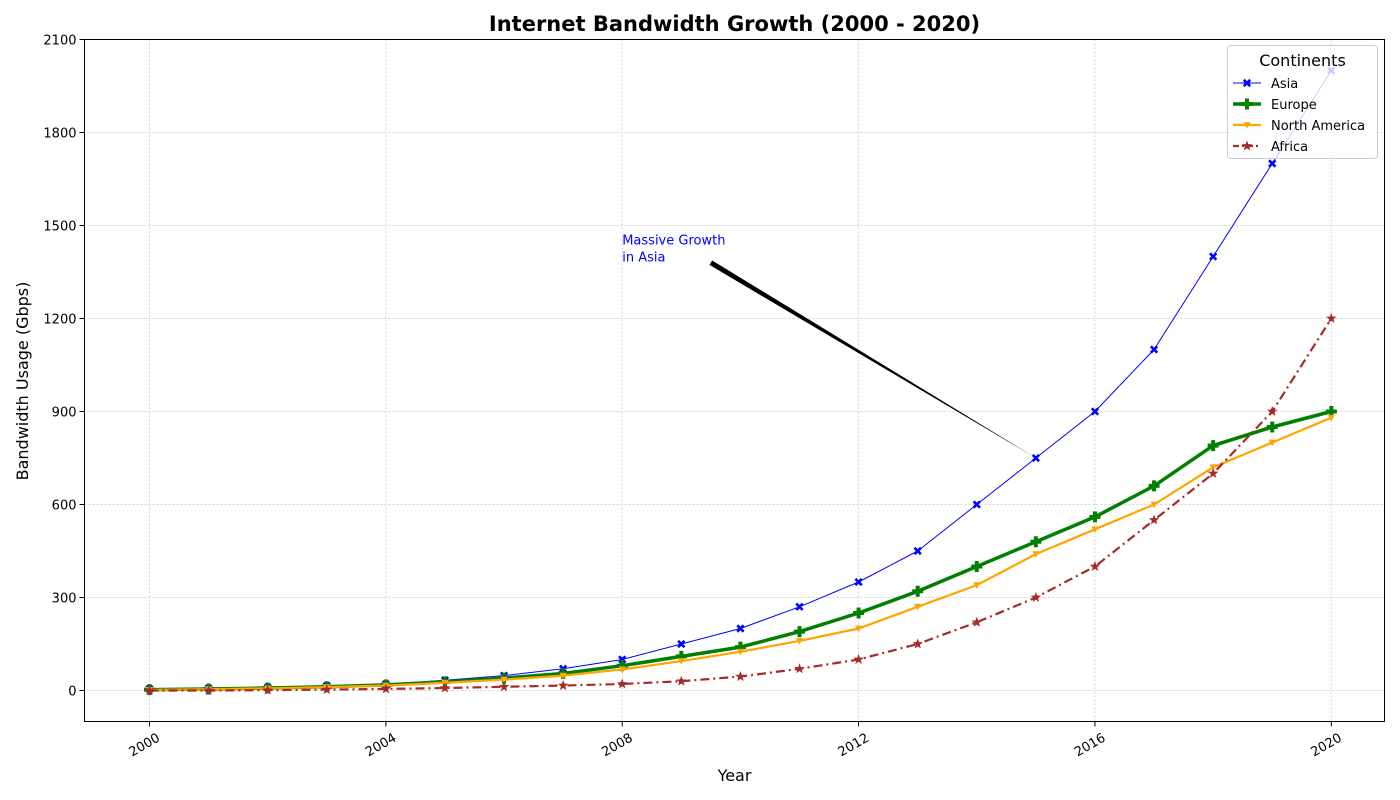 The image size is (1400, 800). Describe the element at coordinates (1284, 84) in the screenshot. I see `legend-label-asia: Asia` at that location.